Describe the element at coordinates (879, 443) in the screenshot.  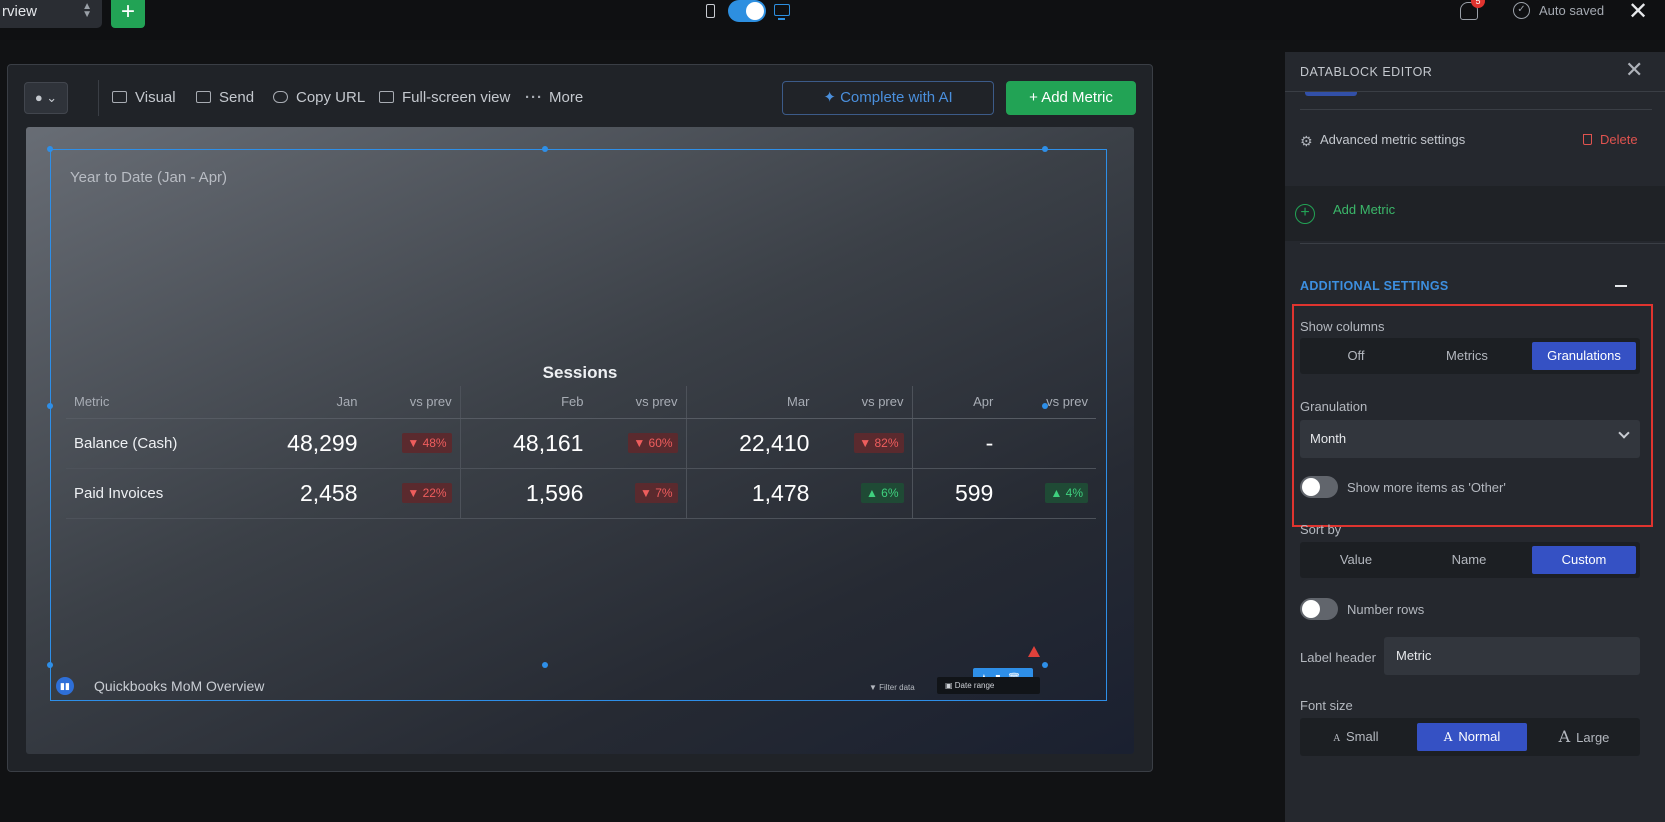
I see `delta-badge: ▼ 82%` at that location.